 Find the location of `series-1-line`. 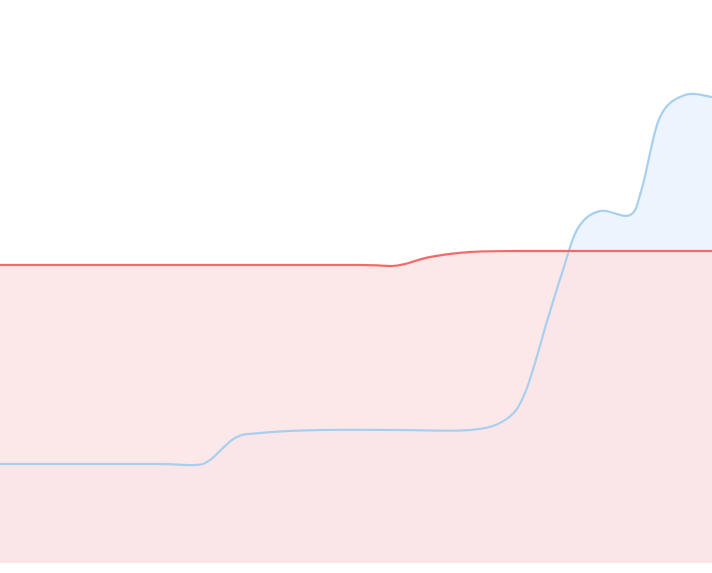

series-1-line is located at coordinates (356, 258).